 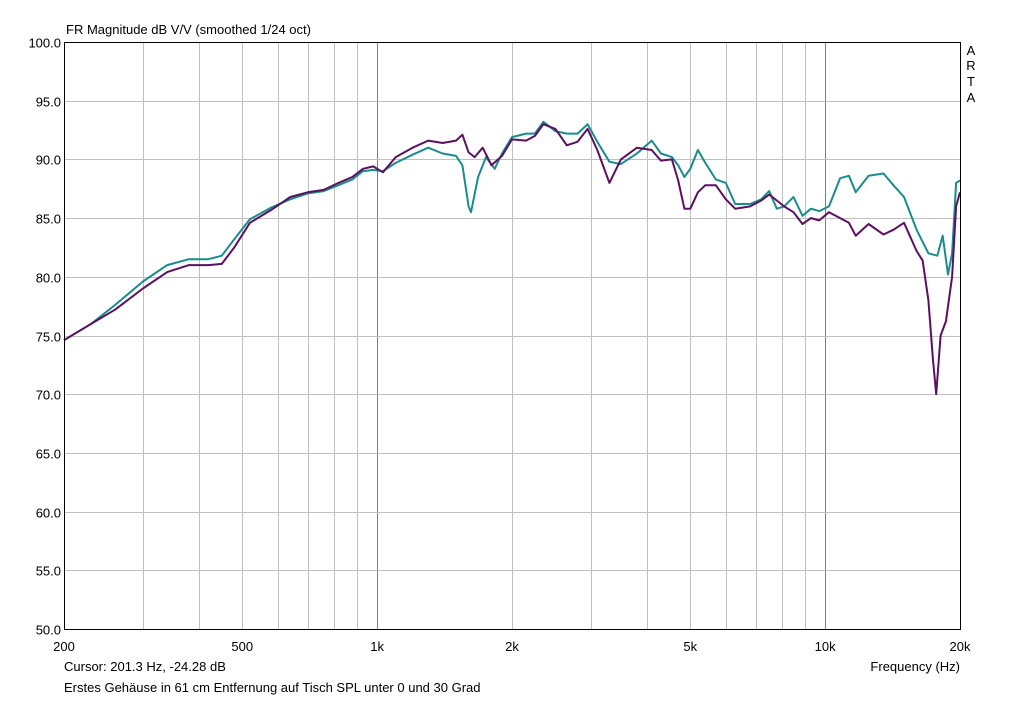 I want to click on y-tick-label: 100.0, so click(x=44, y=43).